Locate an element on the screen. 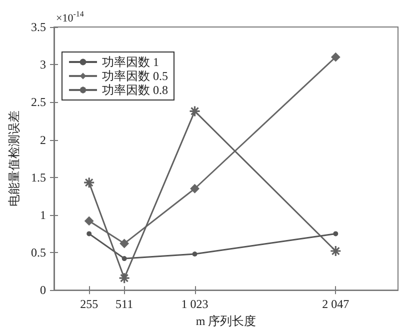 Image resolution: width=416 pixels, height=332 pixels. legend-label: 功率因数 0.8 is located at coordinates (135, 90).